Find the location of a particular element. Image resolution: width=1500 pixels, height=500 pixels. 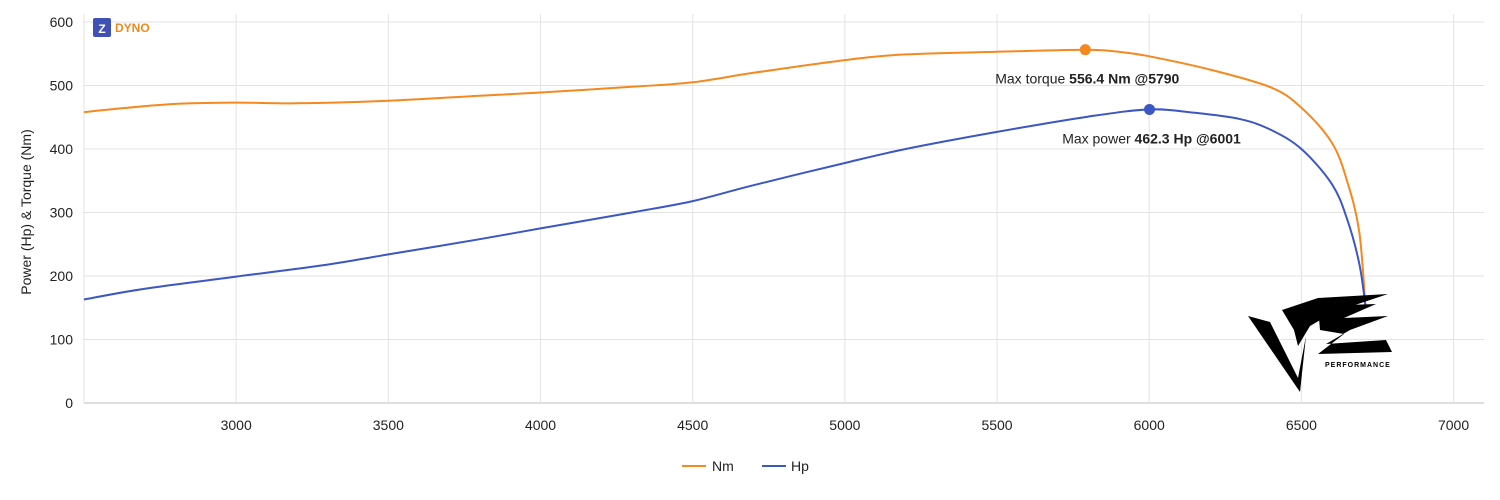

logo-letter: Z is located at coordinates (101, 29).